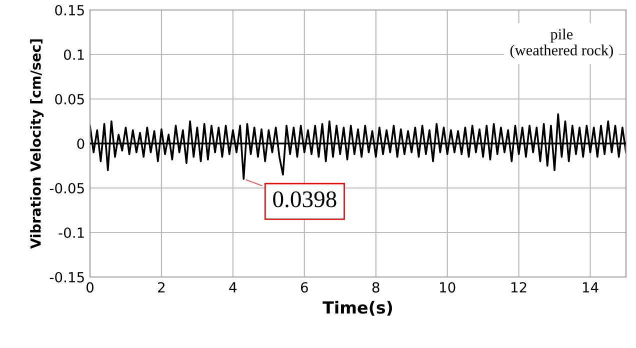  What do you see at coordinates (518, 287) in the screenshot?
I see `x-tick-label: 12` at bounding box center [518, 287].